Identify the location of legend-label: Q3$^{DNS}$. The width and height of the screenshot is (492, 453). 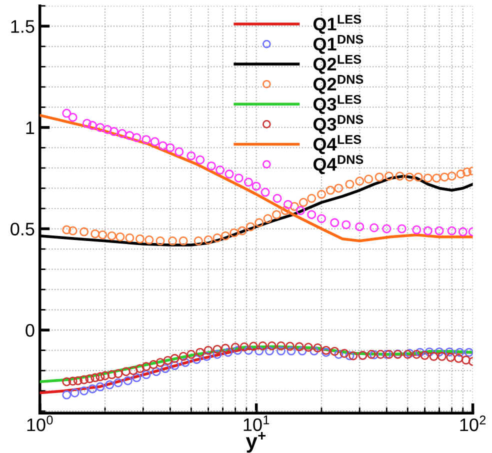
(338, 124).